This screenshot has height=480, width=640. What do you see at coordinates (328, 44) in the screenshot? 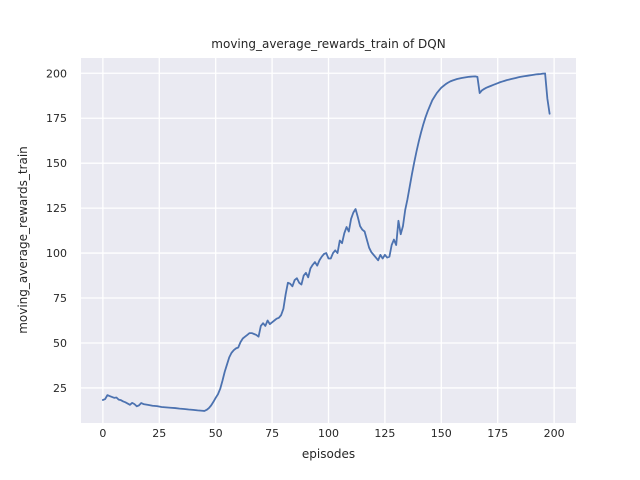
I see `chart-title: moving_average_rewards_train of DQN` at bounding box center [328, 44].